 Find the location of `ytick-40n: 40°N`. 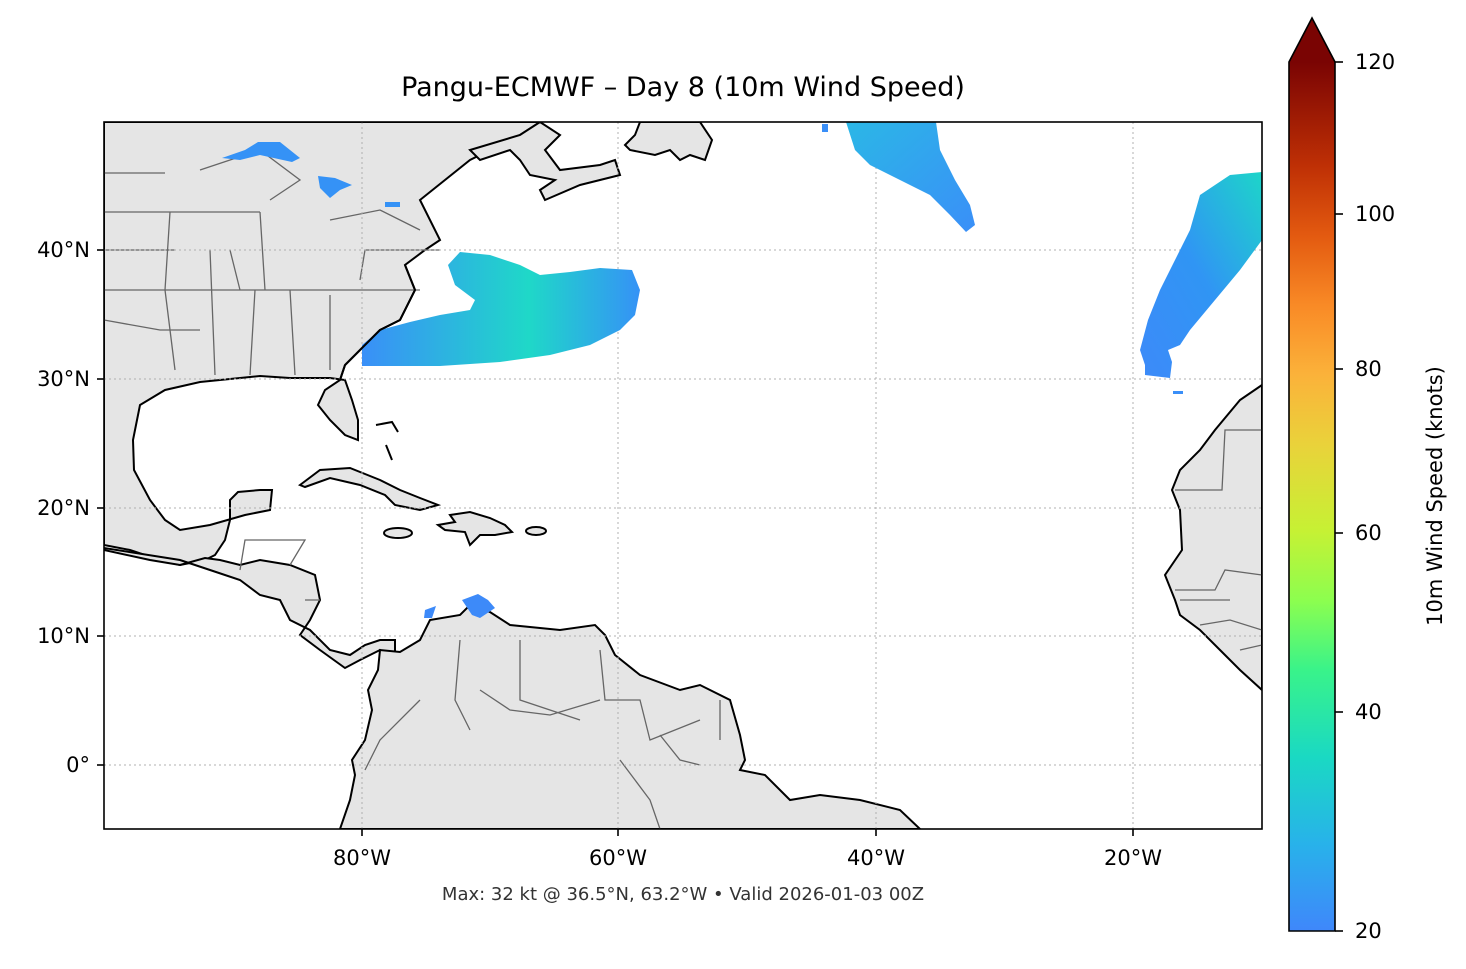

ytick-40n: 40°N is located at coordinates (63, 250).